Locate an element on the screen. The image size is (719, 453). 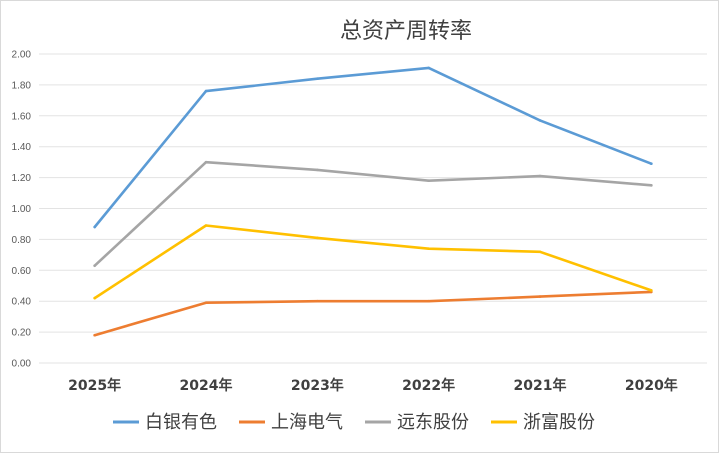
y-tick-label: 0.40 is located at coordinates (22, 302).